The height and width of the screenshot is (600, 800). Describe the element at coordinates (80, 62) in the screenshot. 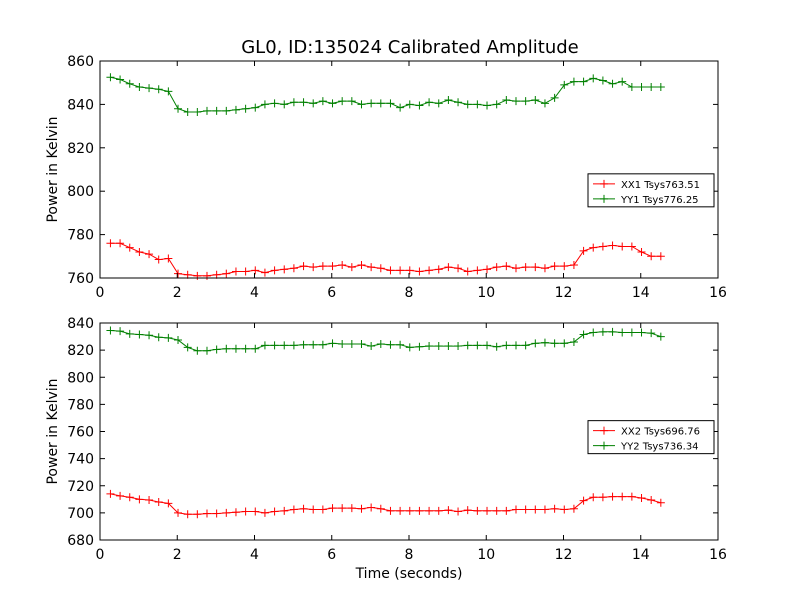

I see `y-tick-label: 860` at that location.